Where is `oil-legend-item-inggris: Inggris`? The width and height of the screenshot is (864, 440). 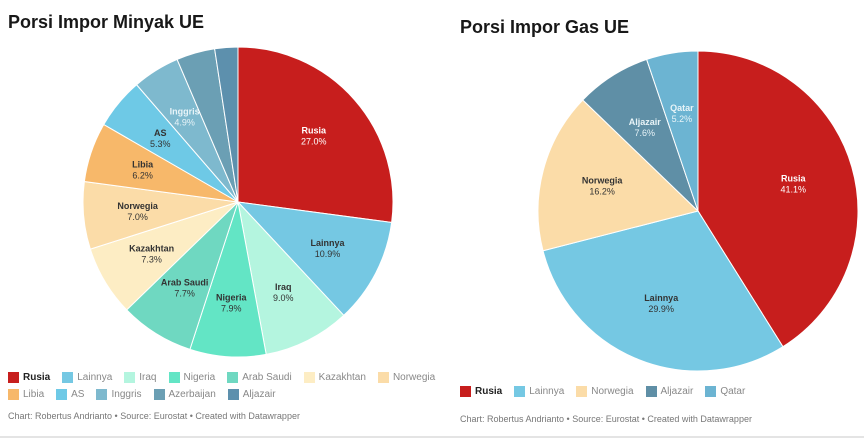 oil-legend-item-inggris: Inggris is located at coordinates (119, 394).